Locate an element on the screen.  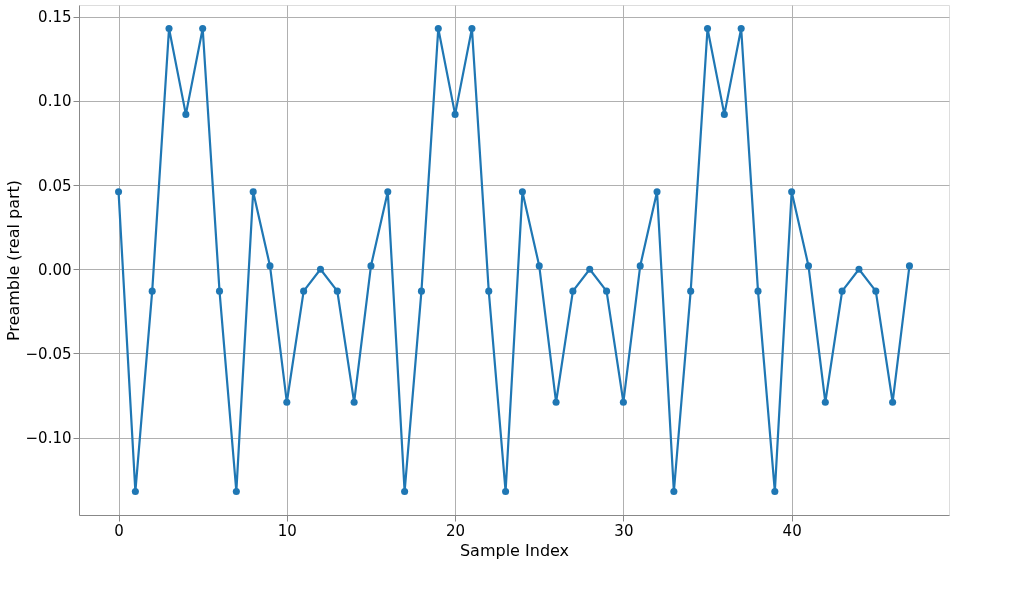
y-tick-label: 0.05 is located at coordinates (55, 185).